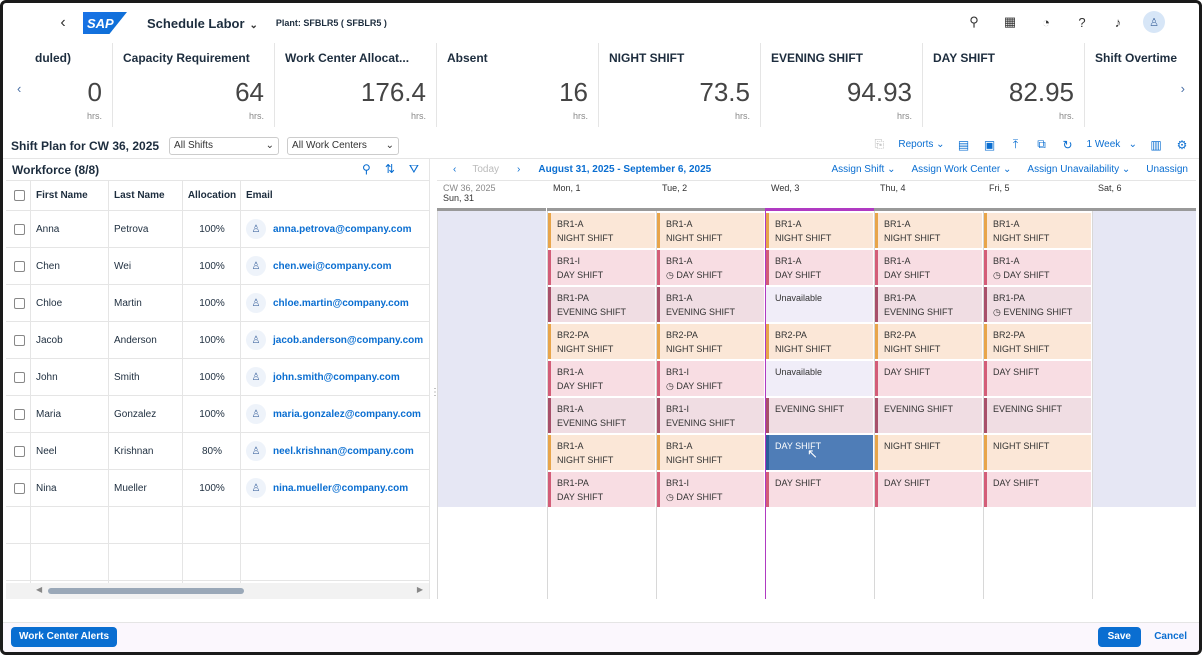 Image resolution: width=1202 pixels, height=655 pixels. What do you see at coordinates (1182, 88) in the screenshot?
I see `chevron-right-icon: ›` at bounding box center [1182, 88].